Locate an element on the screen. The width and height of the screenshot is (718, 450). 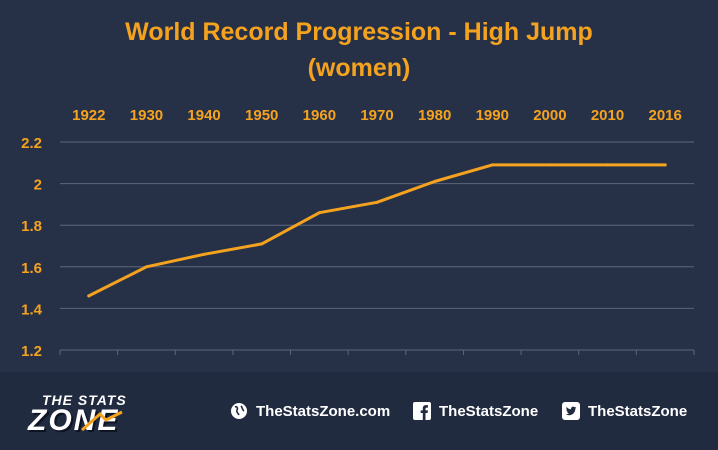
logo-swoosh-icon is located at coordinates (102, 421).